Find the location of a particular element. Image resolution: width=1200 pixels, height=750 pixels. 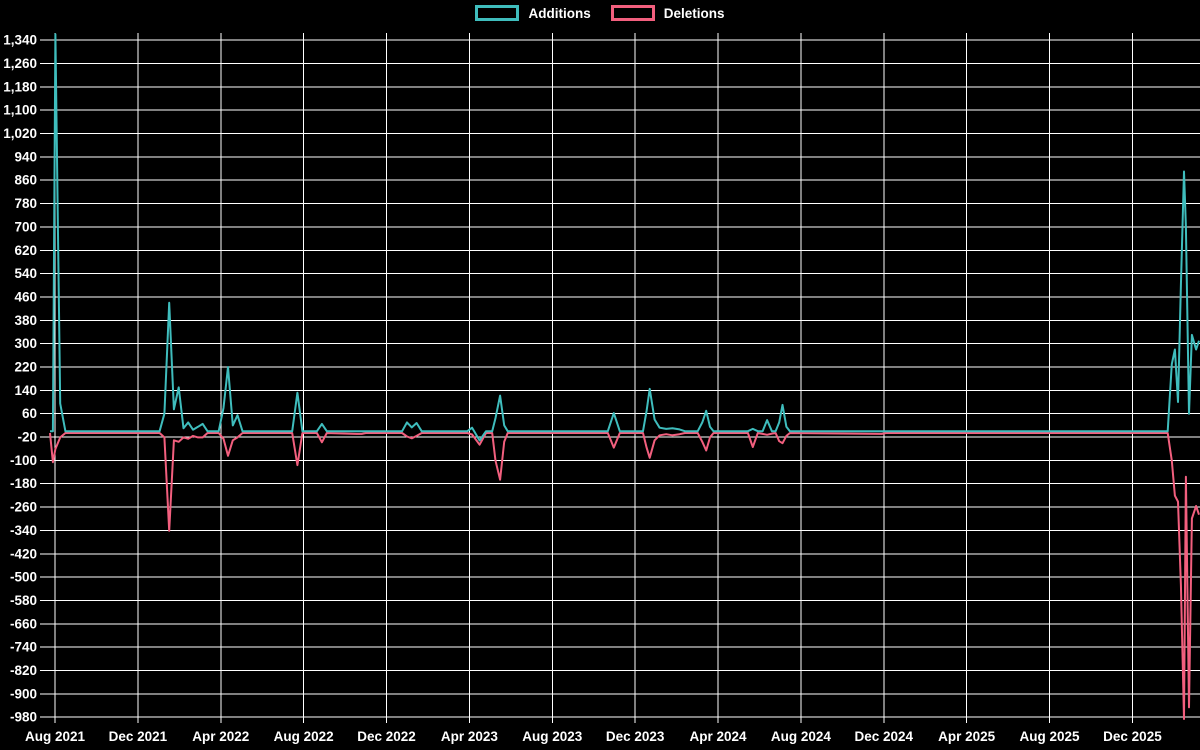

deletions-legend-swatch-icon is located at coordinates (632, 13).